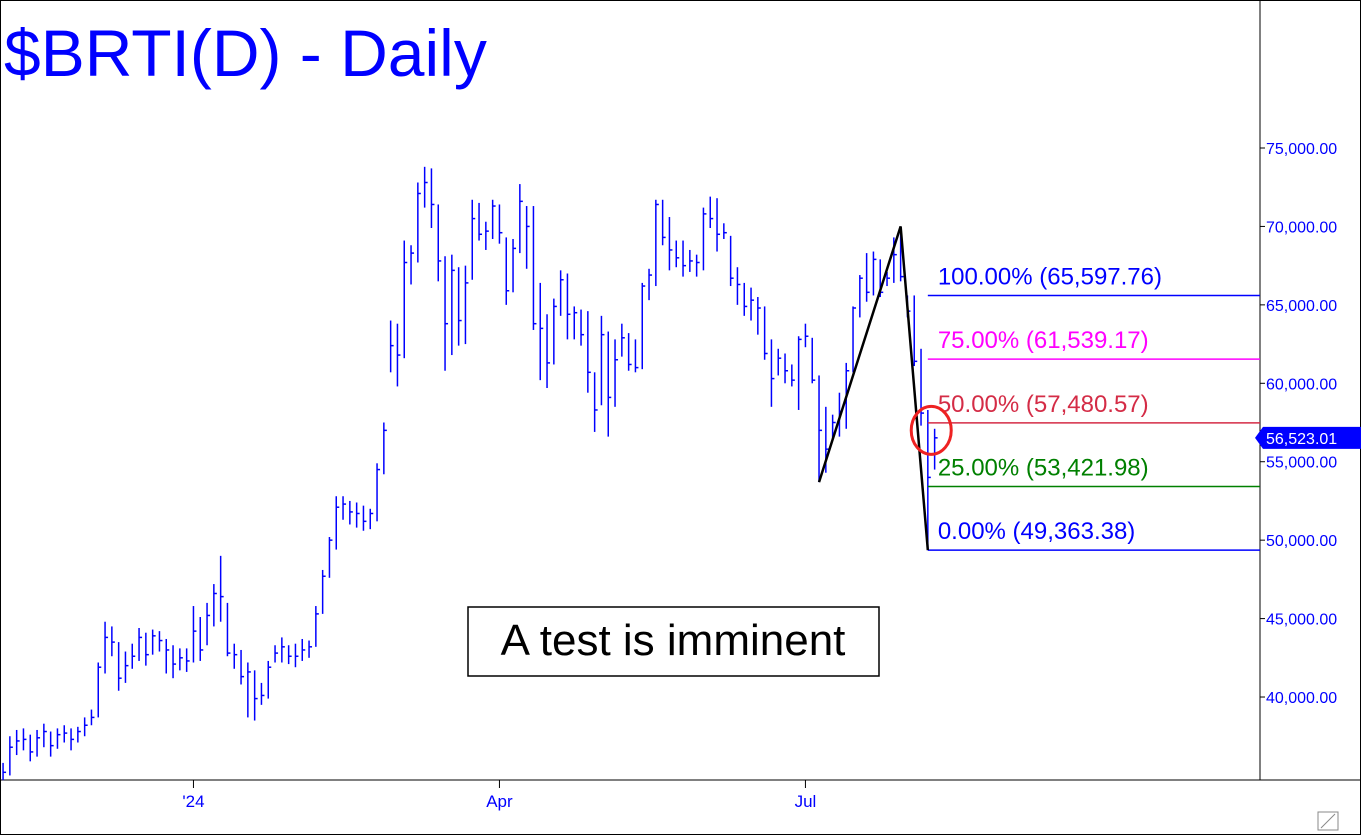 The height and width of the screenshot is (835, 1361). I want to click on highlight-circle, so click(931, 430).